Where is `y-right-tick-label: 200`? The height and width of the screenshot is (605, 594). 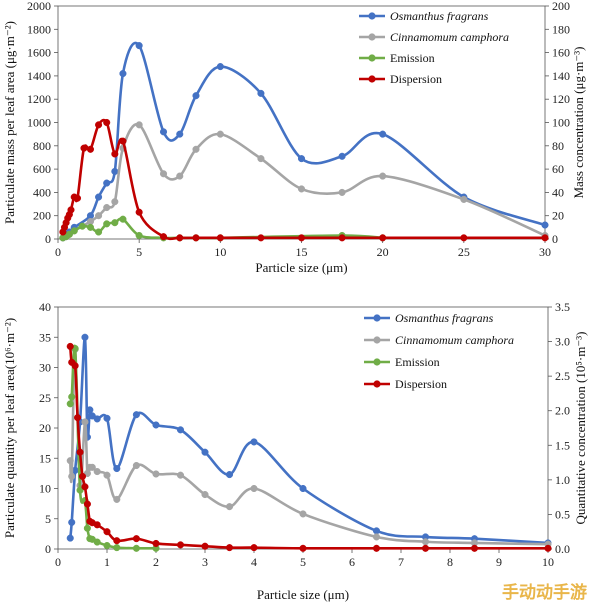 y-right-tick-label: 200 is located at coordinates (561, 6).